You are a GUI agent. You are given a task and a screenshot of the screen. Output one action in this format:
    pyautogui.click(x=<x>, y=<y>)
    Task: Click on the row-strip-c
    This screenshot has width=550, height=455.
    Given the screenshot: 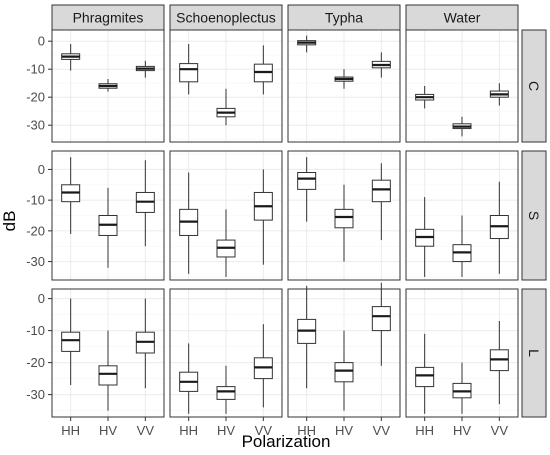 What is the action you would take?
    pyautogui.click(x=534, y=86)
    